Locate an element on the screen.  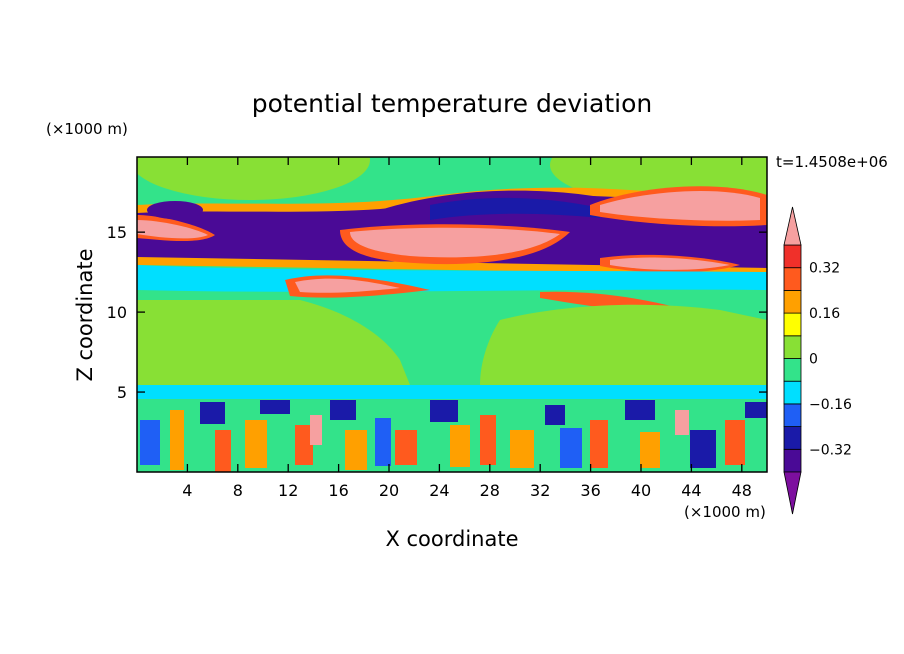
chart-title: potential temperature deviation is located at coordinates (452, 103).